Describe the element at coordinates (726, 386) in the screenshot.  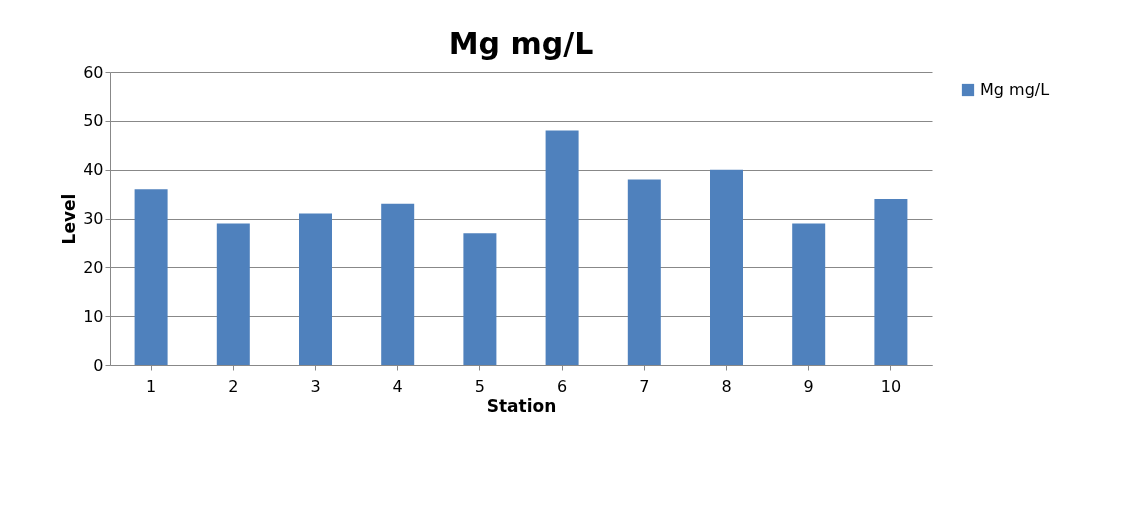
I see `x-tick-label: 8` at that location.